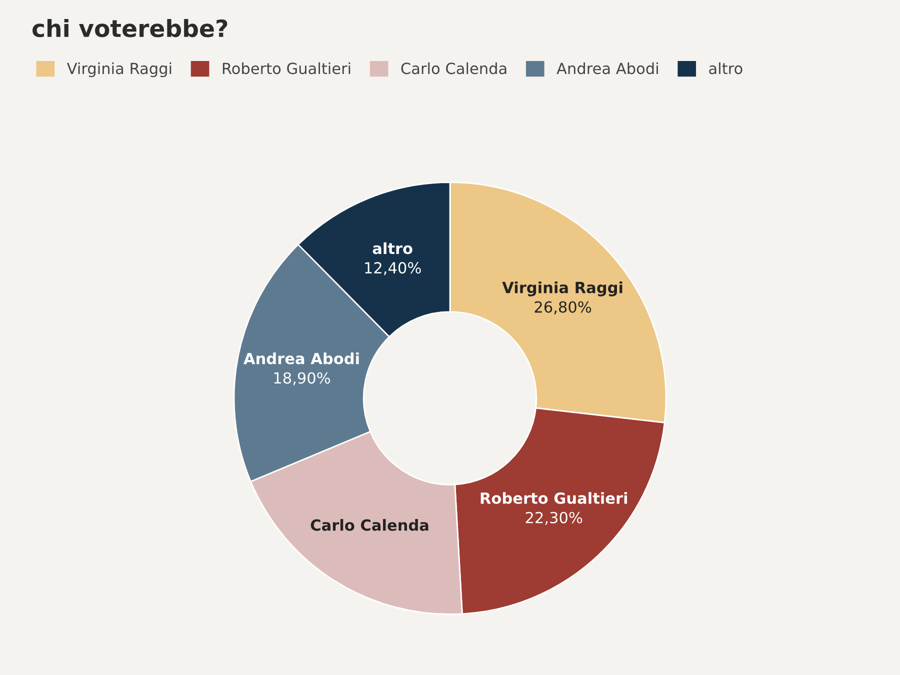  What do you see at coordinates (453, 68) in the screenshot?
I see `legend-label: Carlo Calenda` at bounding box center [453, 68].